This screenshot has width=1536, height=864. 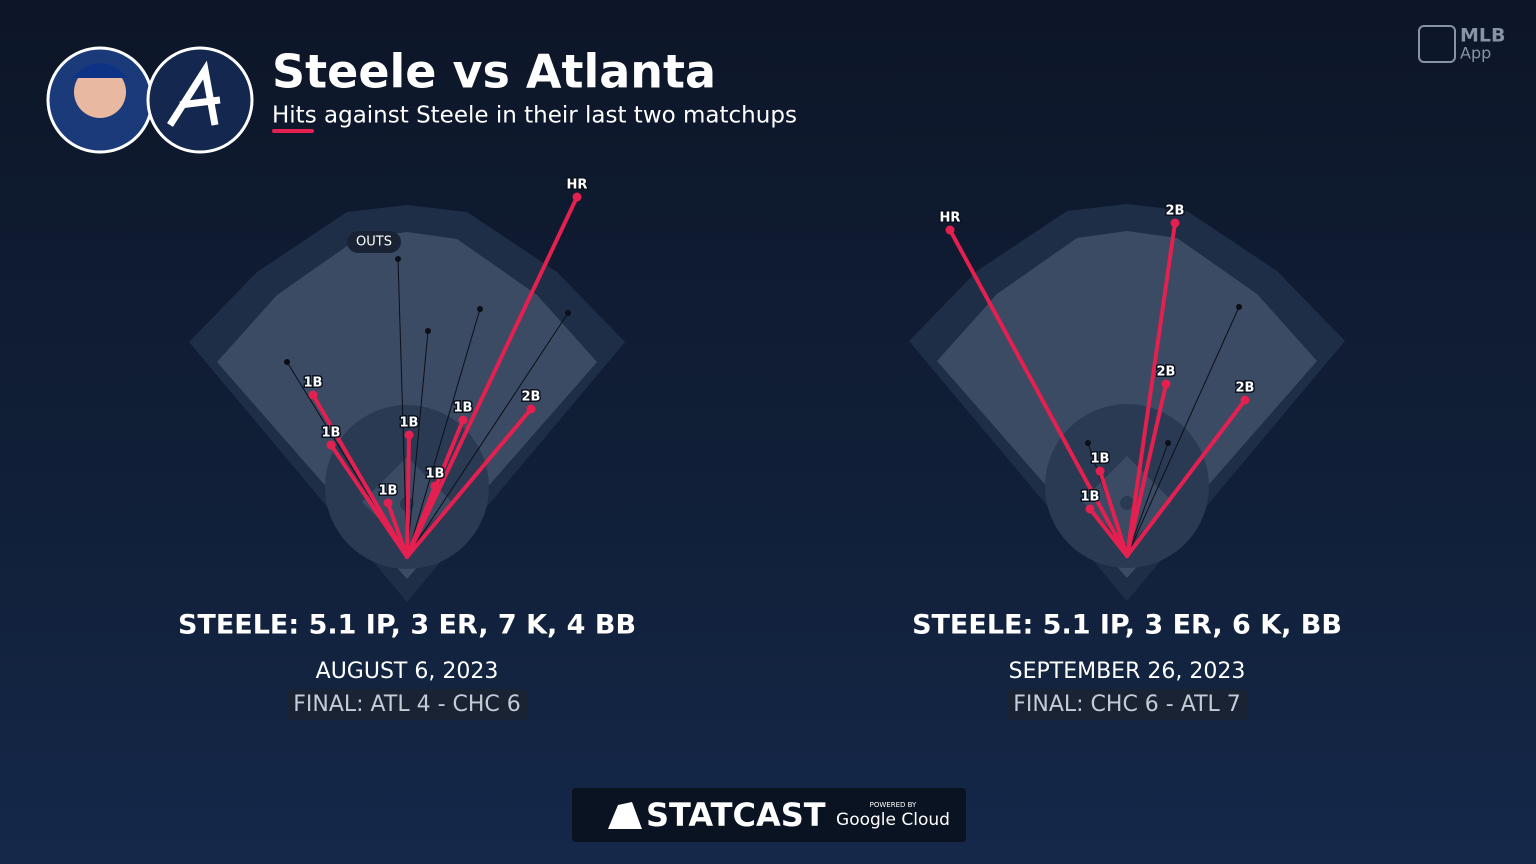 What do you see at coordinates (1127, 671) in the screenshot?
I see `game-date: SEPTEMBER 26, 2023` at bounding box center [1127, 671].